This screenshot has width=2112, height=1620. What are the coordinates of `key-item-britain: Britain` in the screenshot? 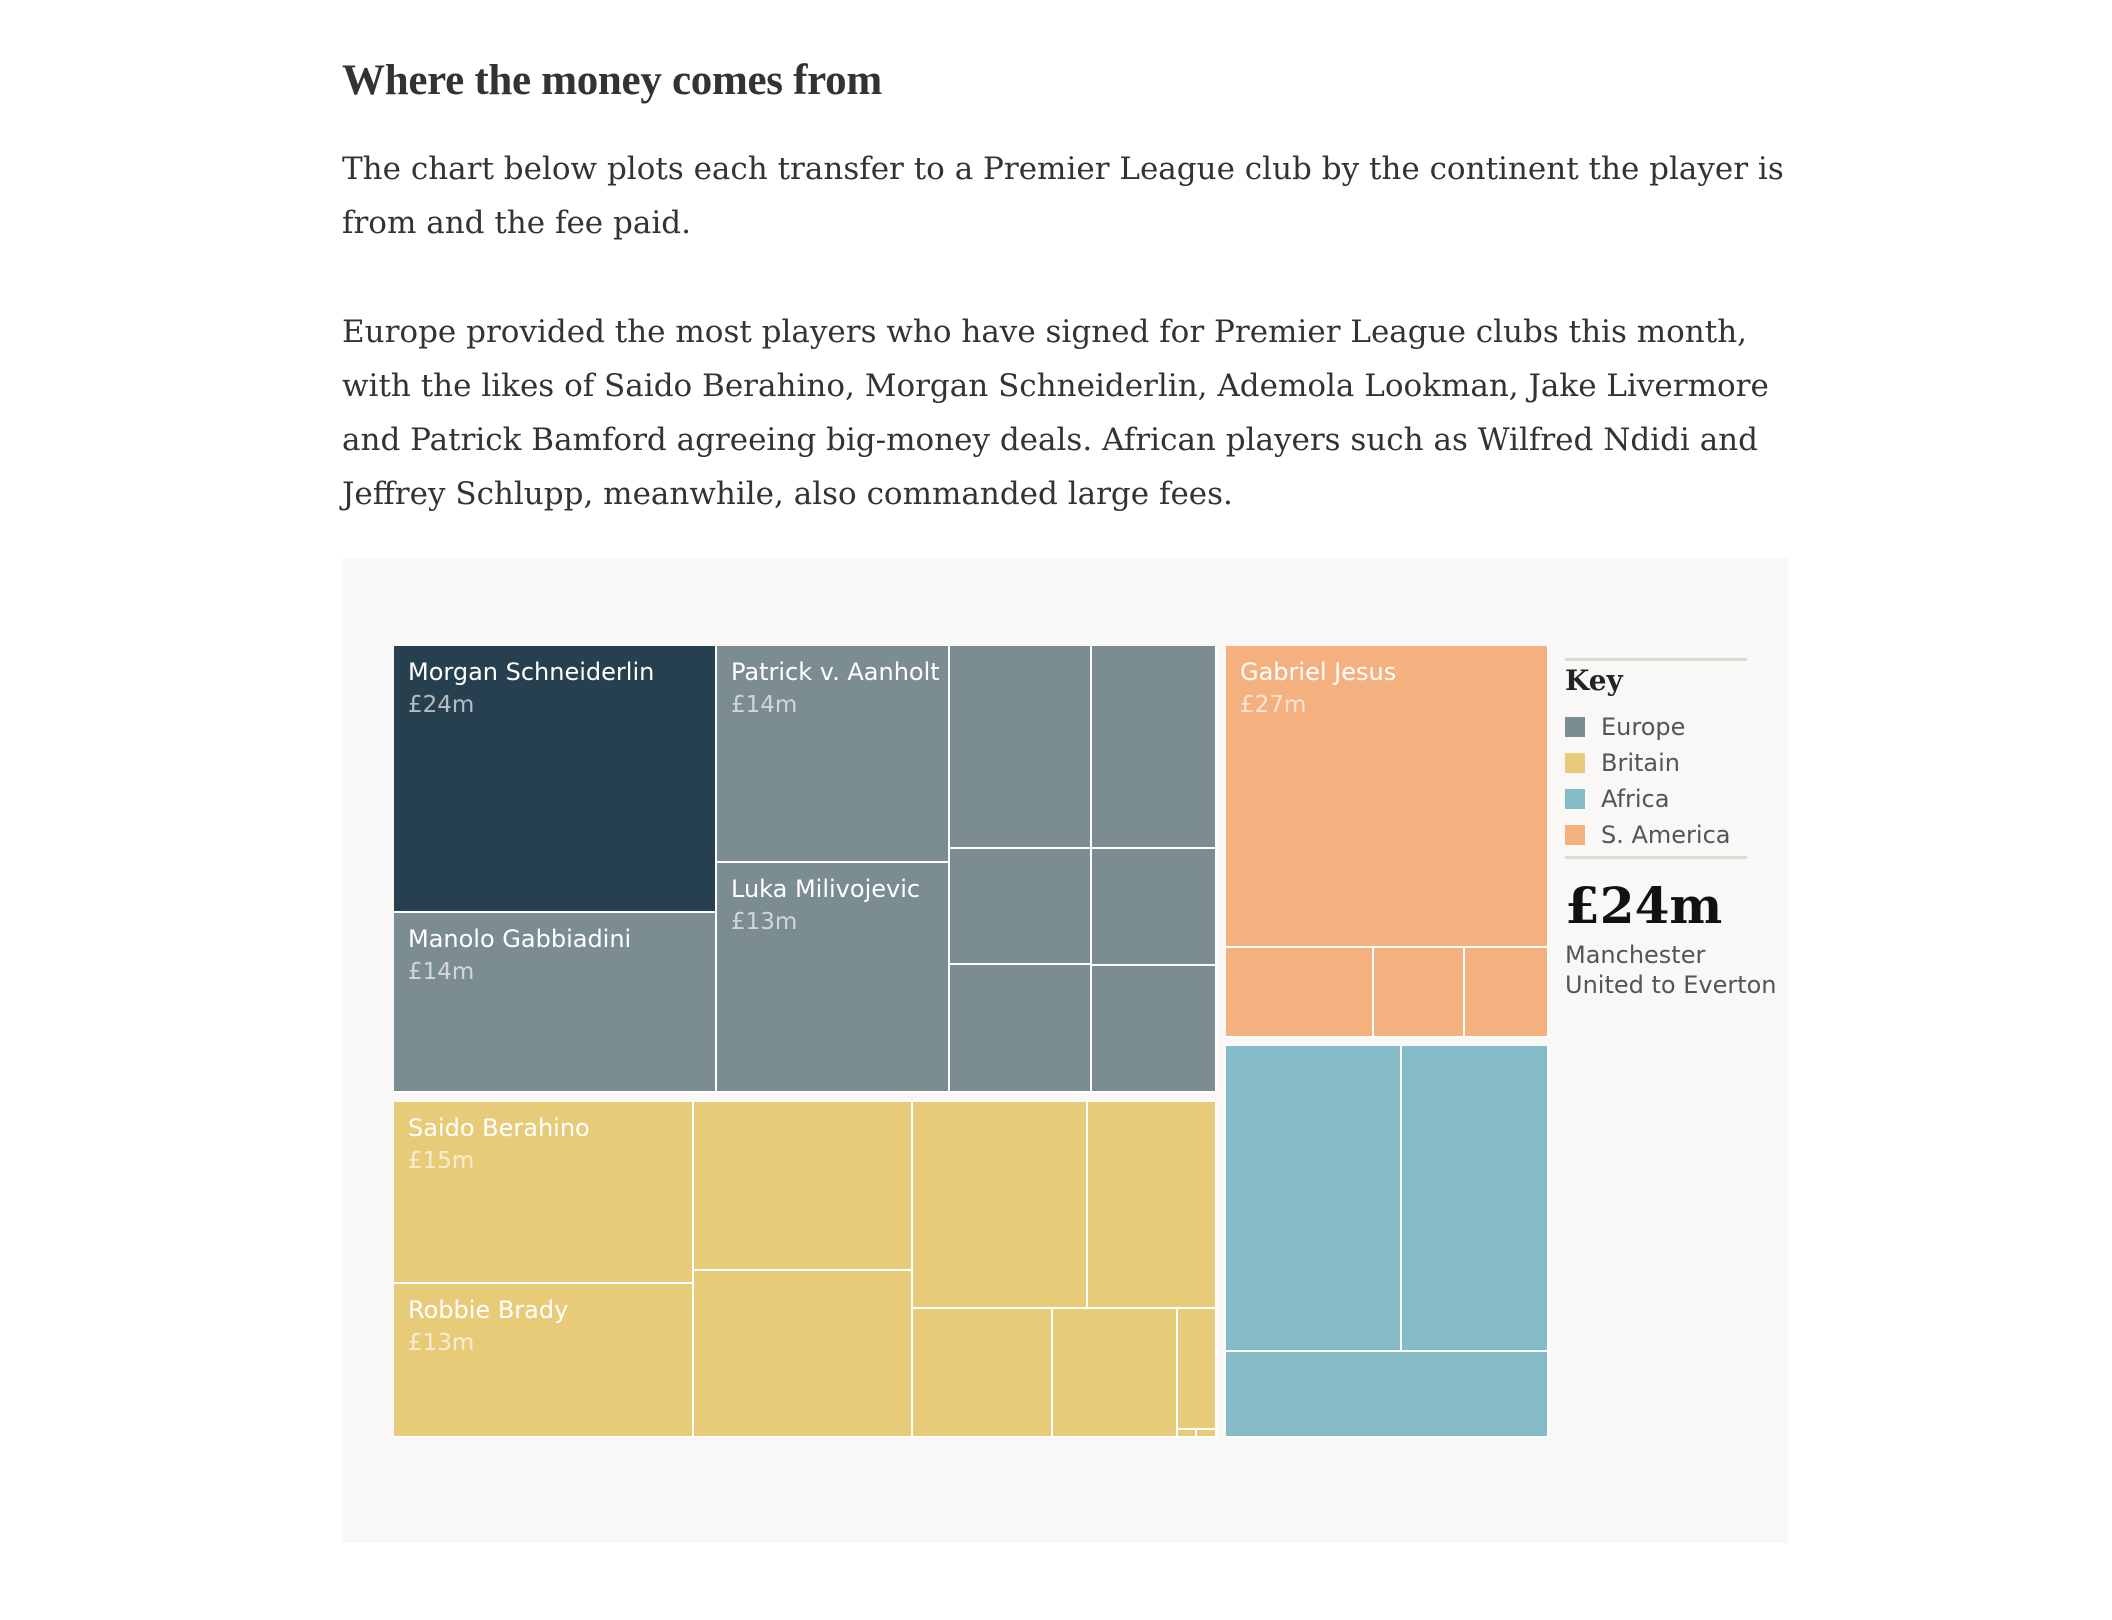 It's located at (1622, 763).